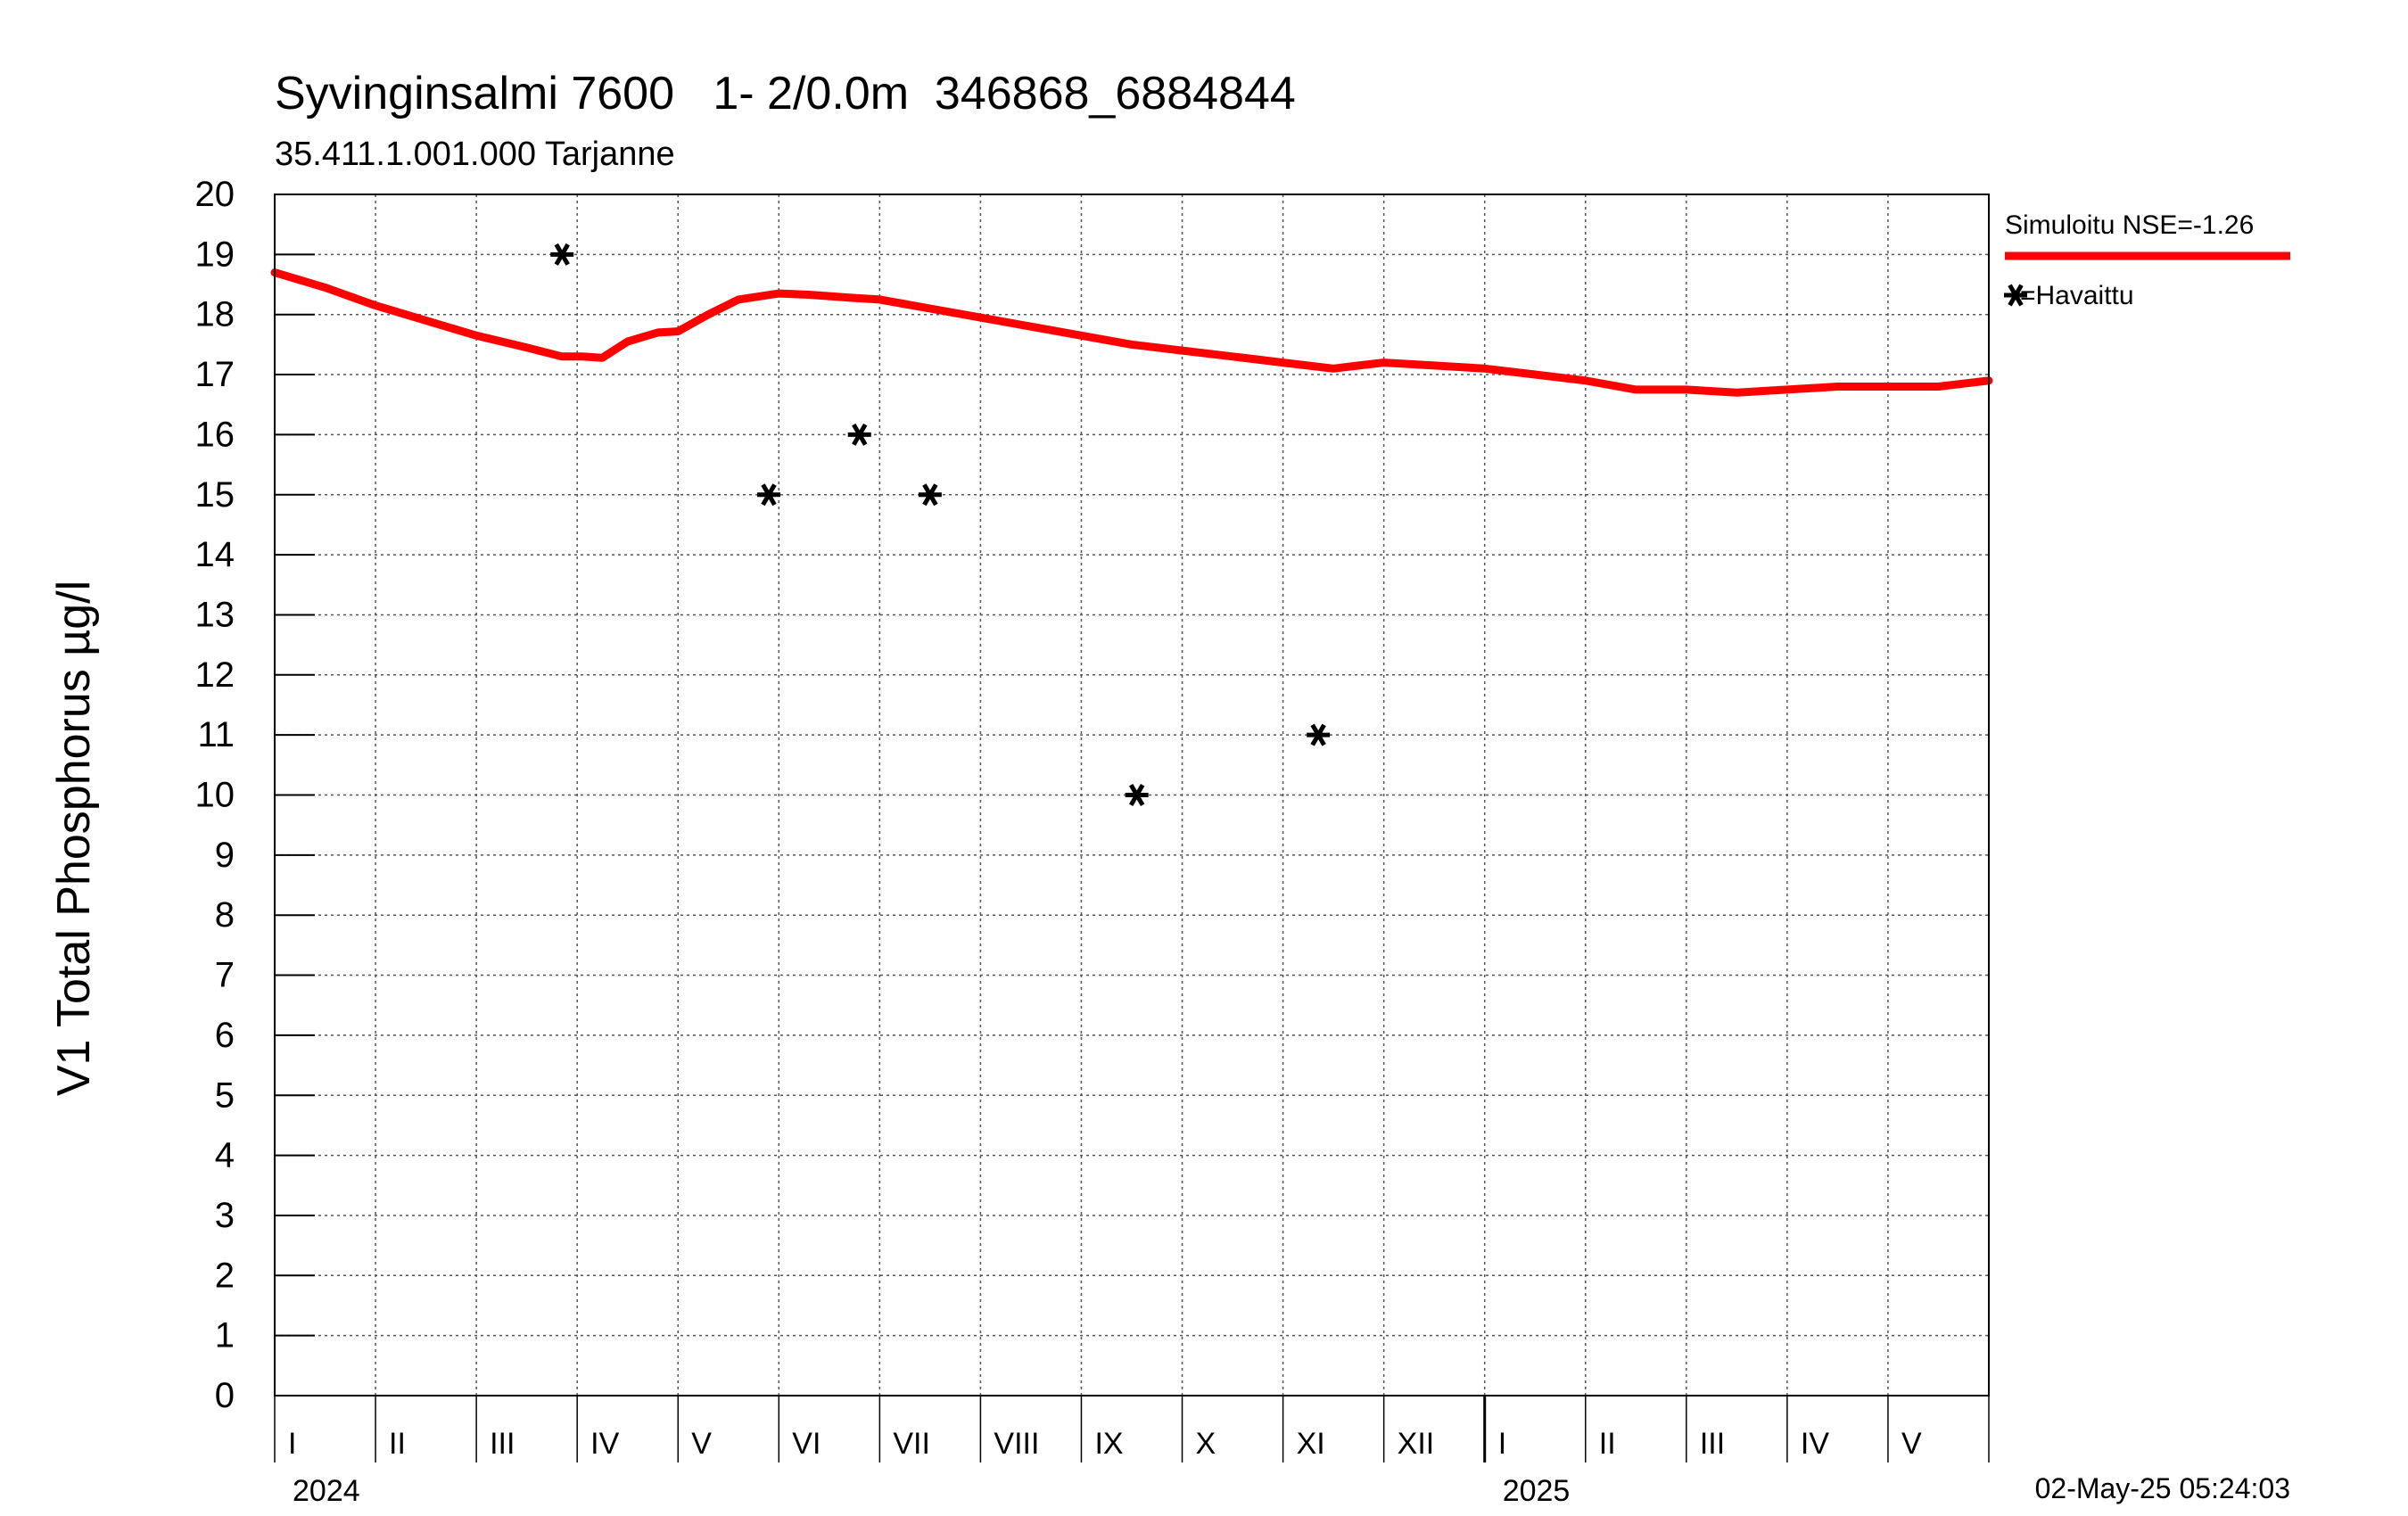  I want to click on x-month-label: XII, so click(1416, 1444).